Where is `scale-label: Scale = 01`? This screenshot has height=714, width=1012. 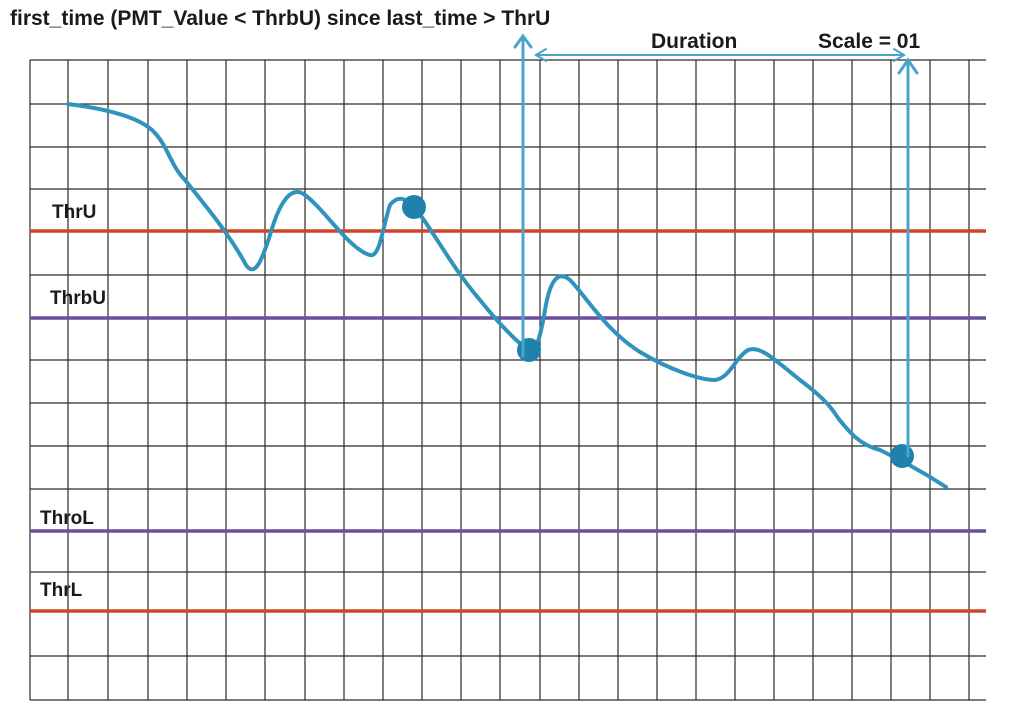 scale-label: Scale = 01 is located at coordinates (869, 41).